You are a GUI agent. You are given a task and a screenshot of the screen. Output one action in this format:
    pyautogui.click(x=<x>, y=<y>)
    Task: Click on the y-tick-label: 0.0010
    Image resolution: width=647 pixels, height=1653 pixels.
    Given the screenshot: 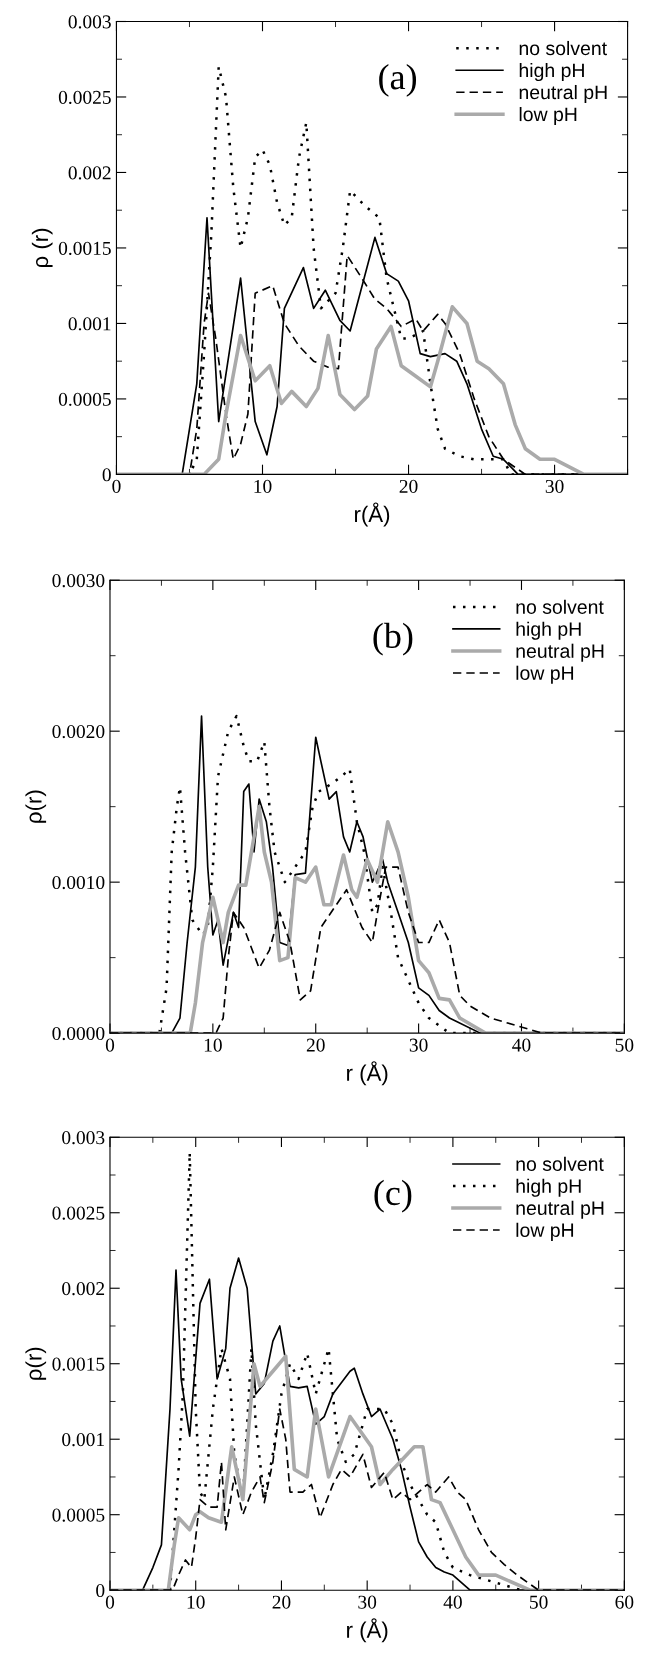 What is the action you would take?
    pyautogui.click(x=78, y=882)
    